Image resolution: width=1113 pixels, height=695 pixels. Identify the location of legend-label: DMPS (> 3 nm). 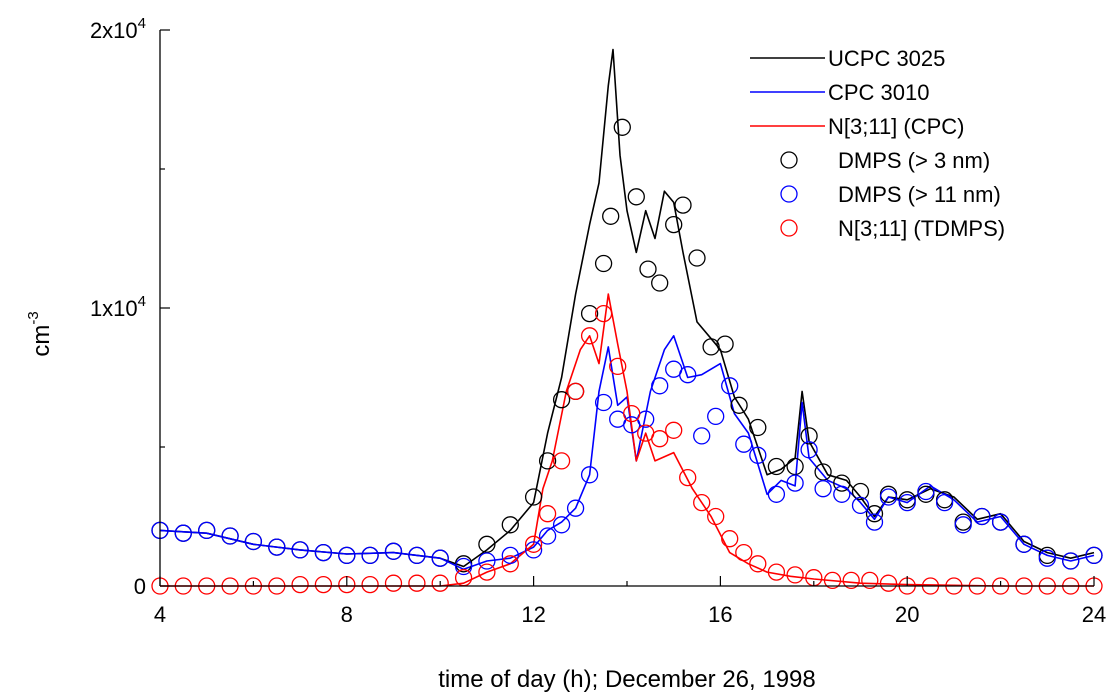
(914, 160).